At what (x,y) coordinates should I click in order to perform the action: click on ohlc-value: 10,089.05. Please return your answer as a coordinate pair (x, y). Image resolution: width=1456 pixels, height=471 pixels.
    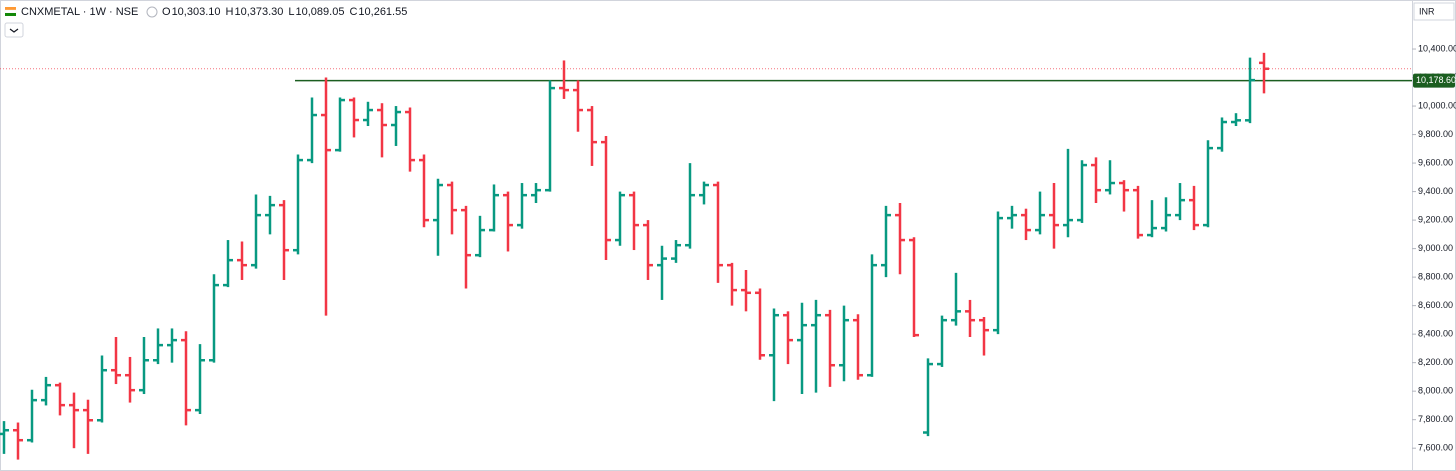
    Looking at the image, I should click on (320, 12).